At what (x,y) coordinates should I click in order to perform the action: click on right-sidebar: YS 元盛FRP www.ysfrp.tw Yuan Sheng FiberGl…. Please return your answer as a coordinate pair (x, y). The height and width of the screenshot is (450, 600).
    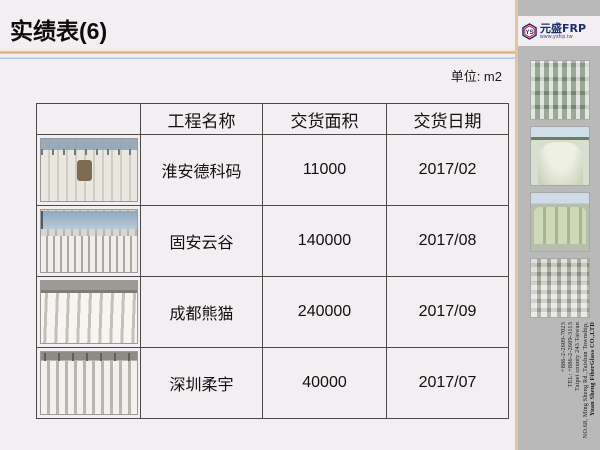
    Looking at the image, I should click on (557, 225).